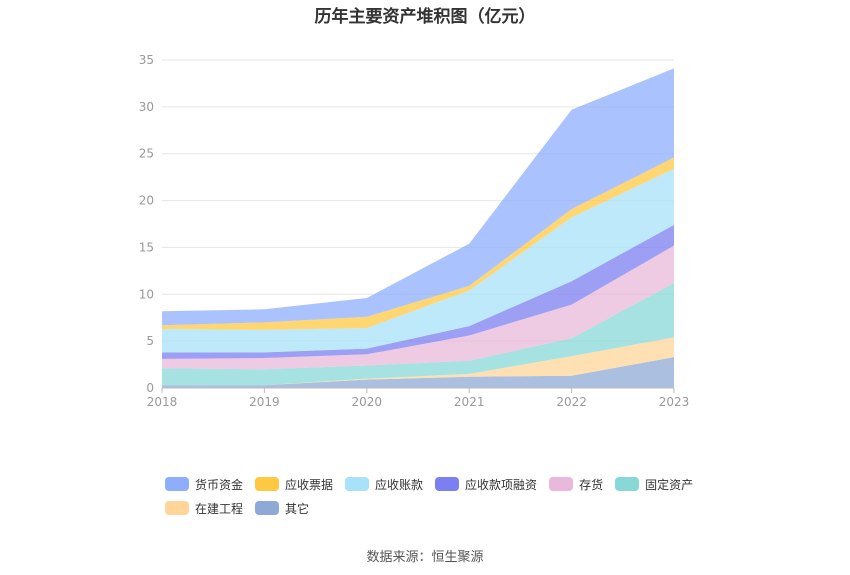  I want to click on x-tick-label: 2022, so click(571, 402).